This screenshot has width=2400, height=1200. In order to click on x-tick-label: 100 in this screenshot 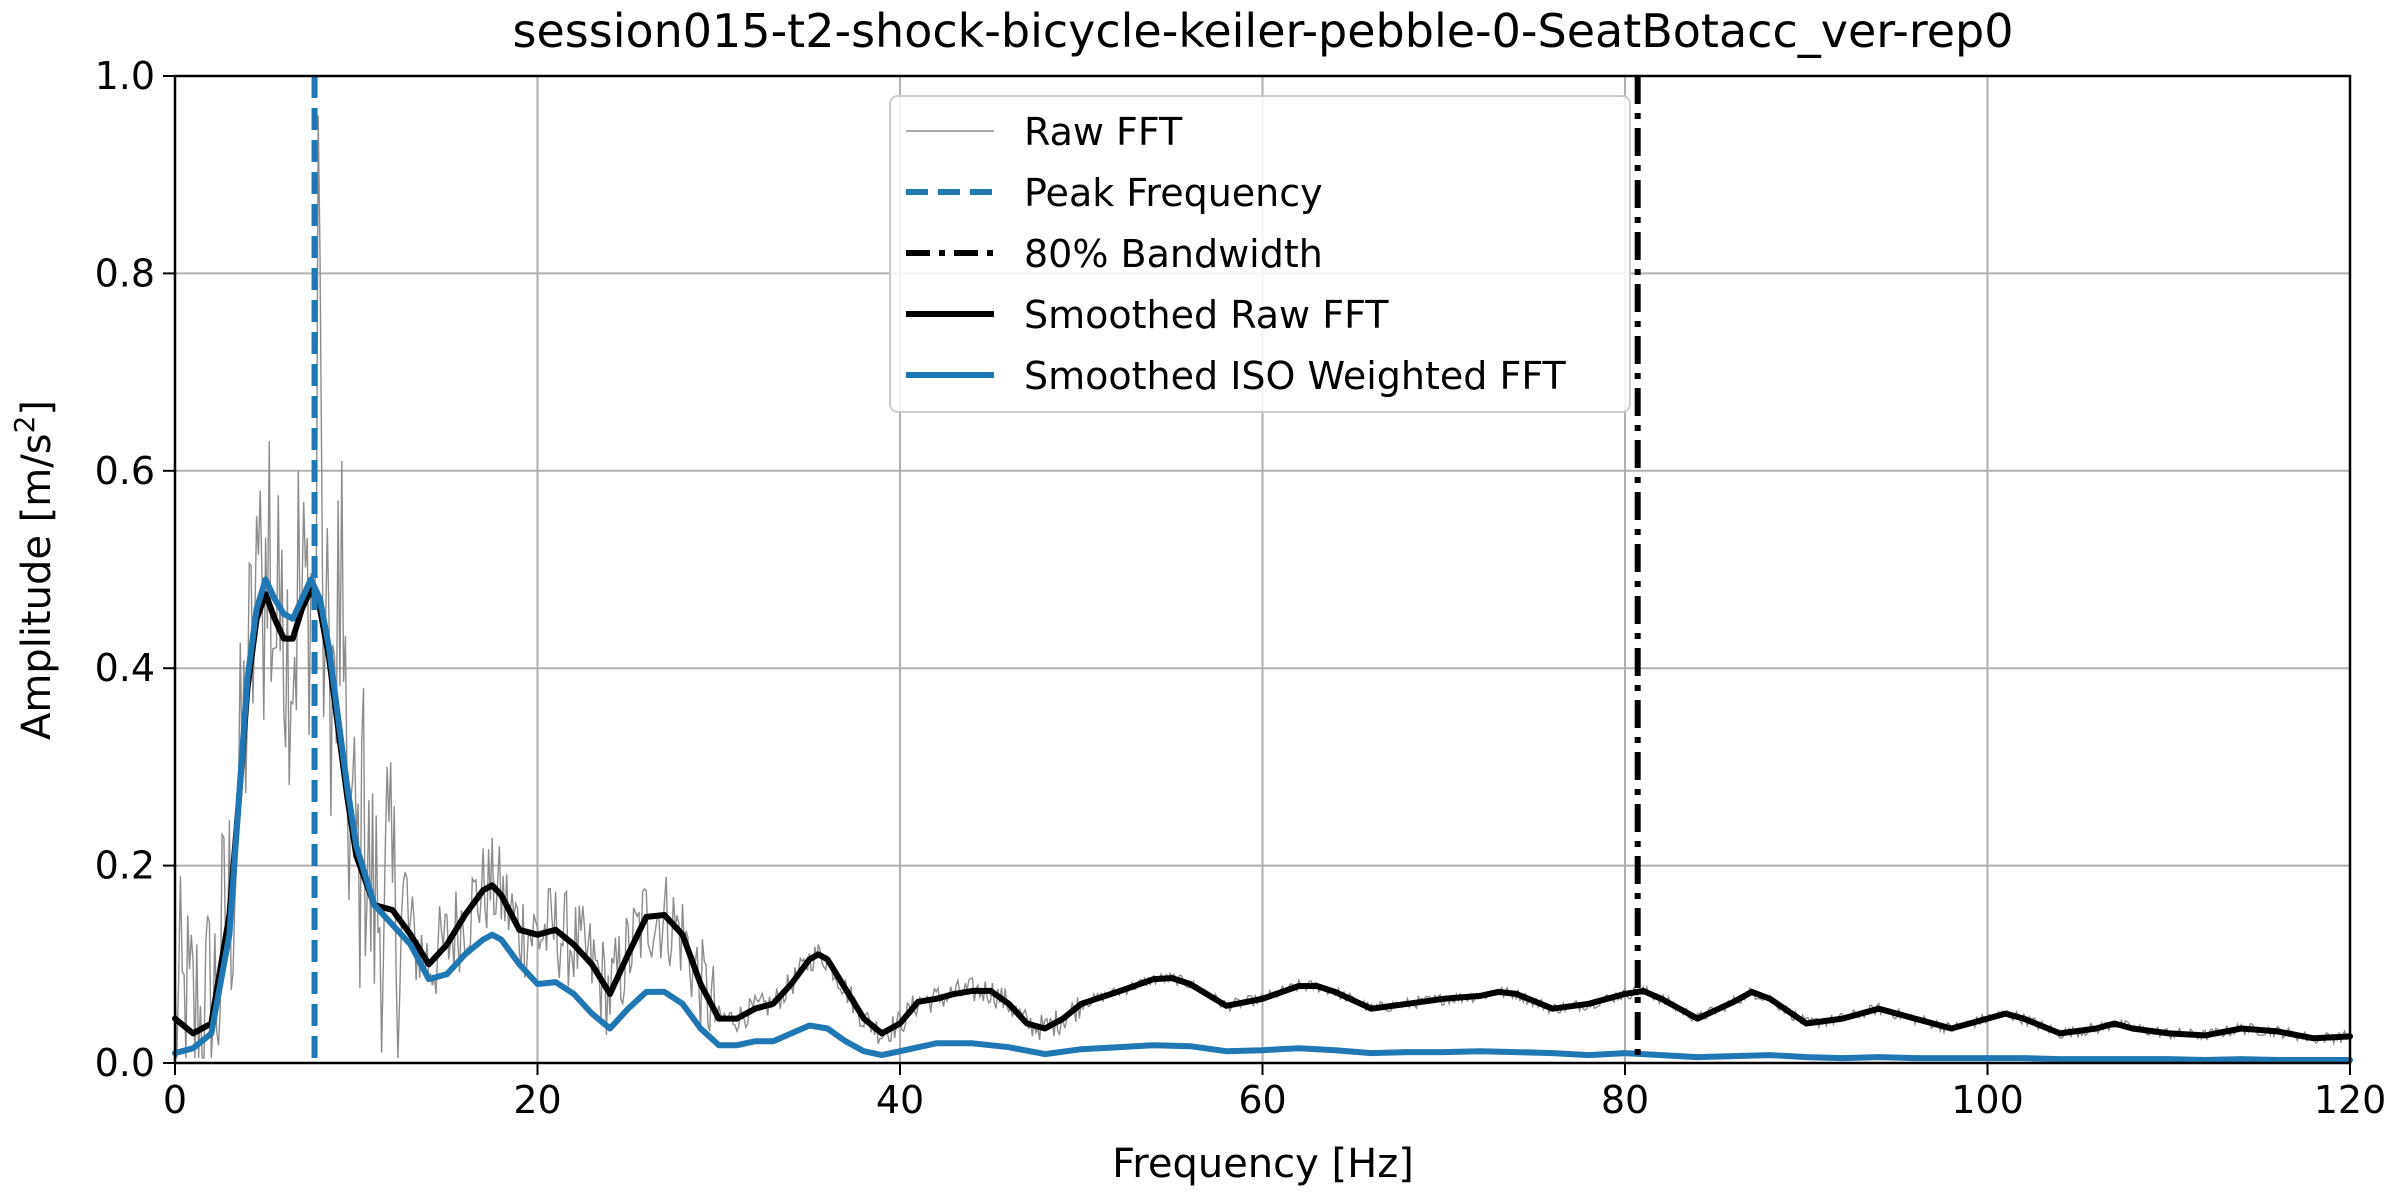, I will do `click(1987, 1100)`.